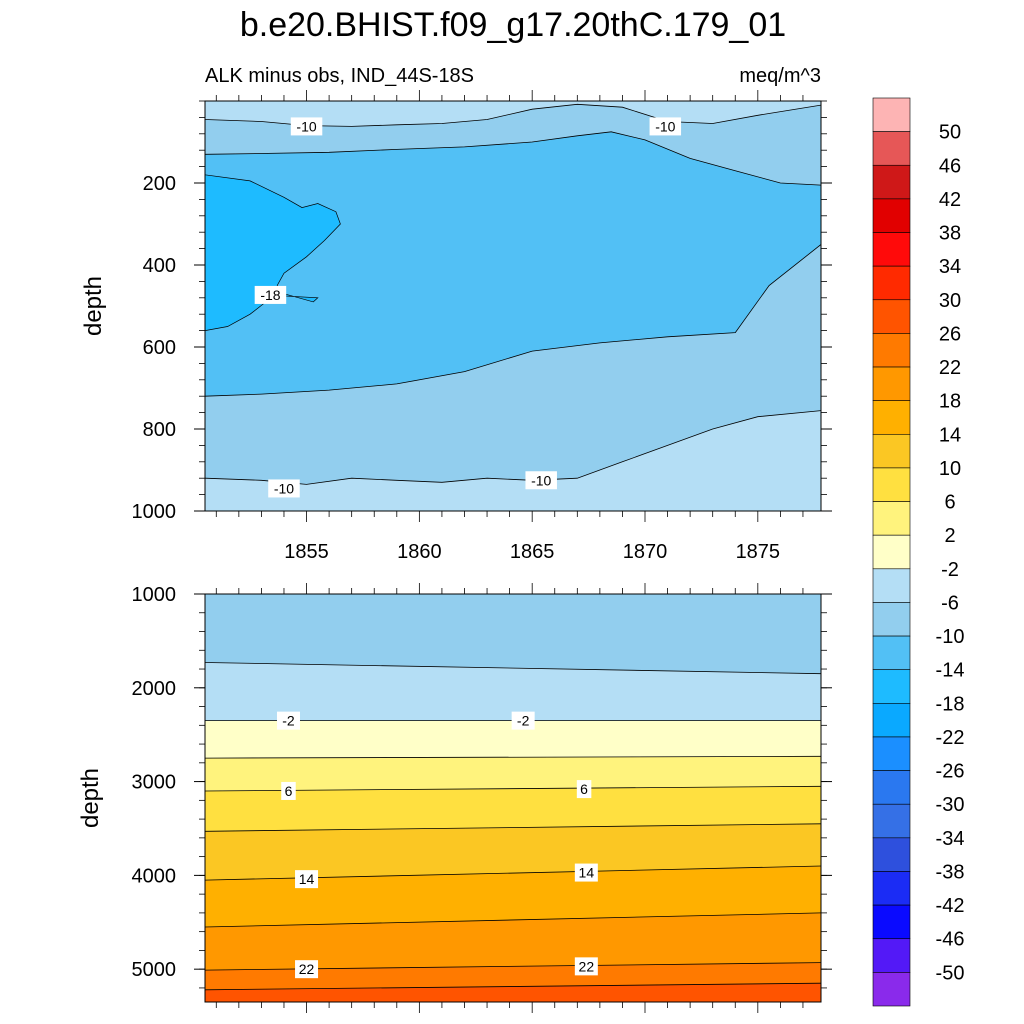  What do you see at coordinates (950, 334) in the screenshot?
I see `colorbar-label: 26` at bounding box center [950, 334].